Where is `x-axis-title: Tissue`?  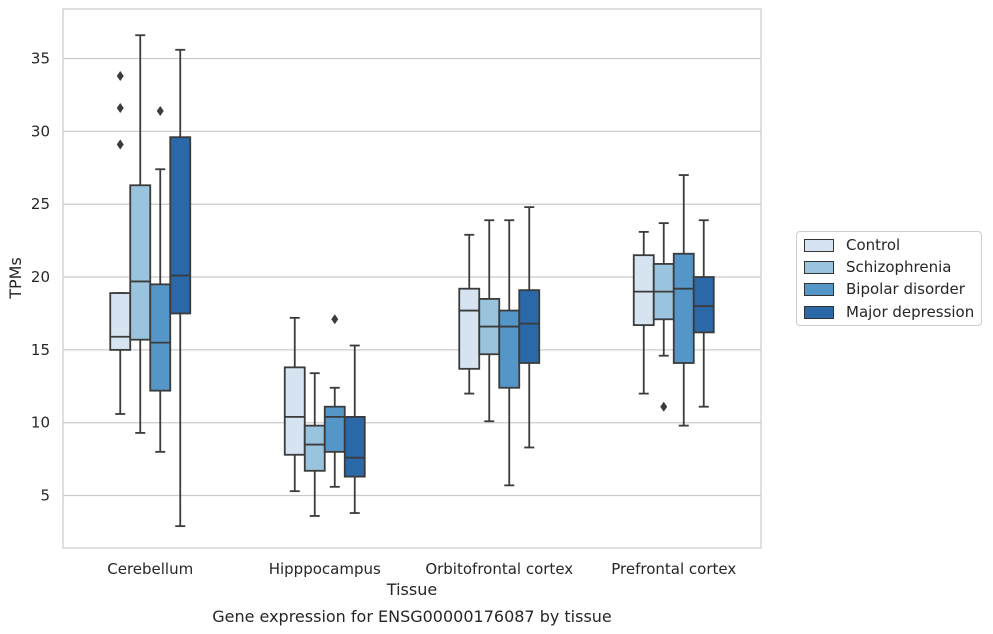 x-axis-title: Tissue is located at coordinates (411, 589).